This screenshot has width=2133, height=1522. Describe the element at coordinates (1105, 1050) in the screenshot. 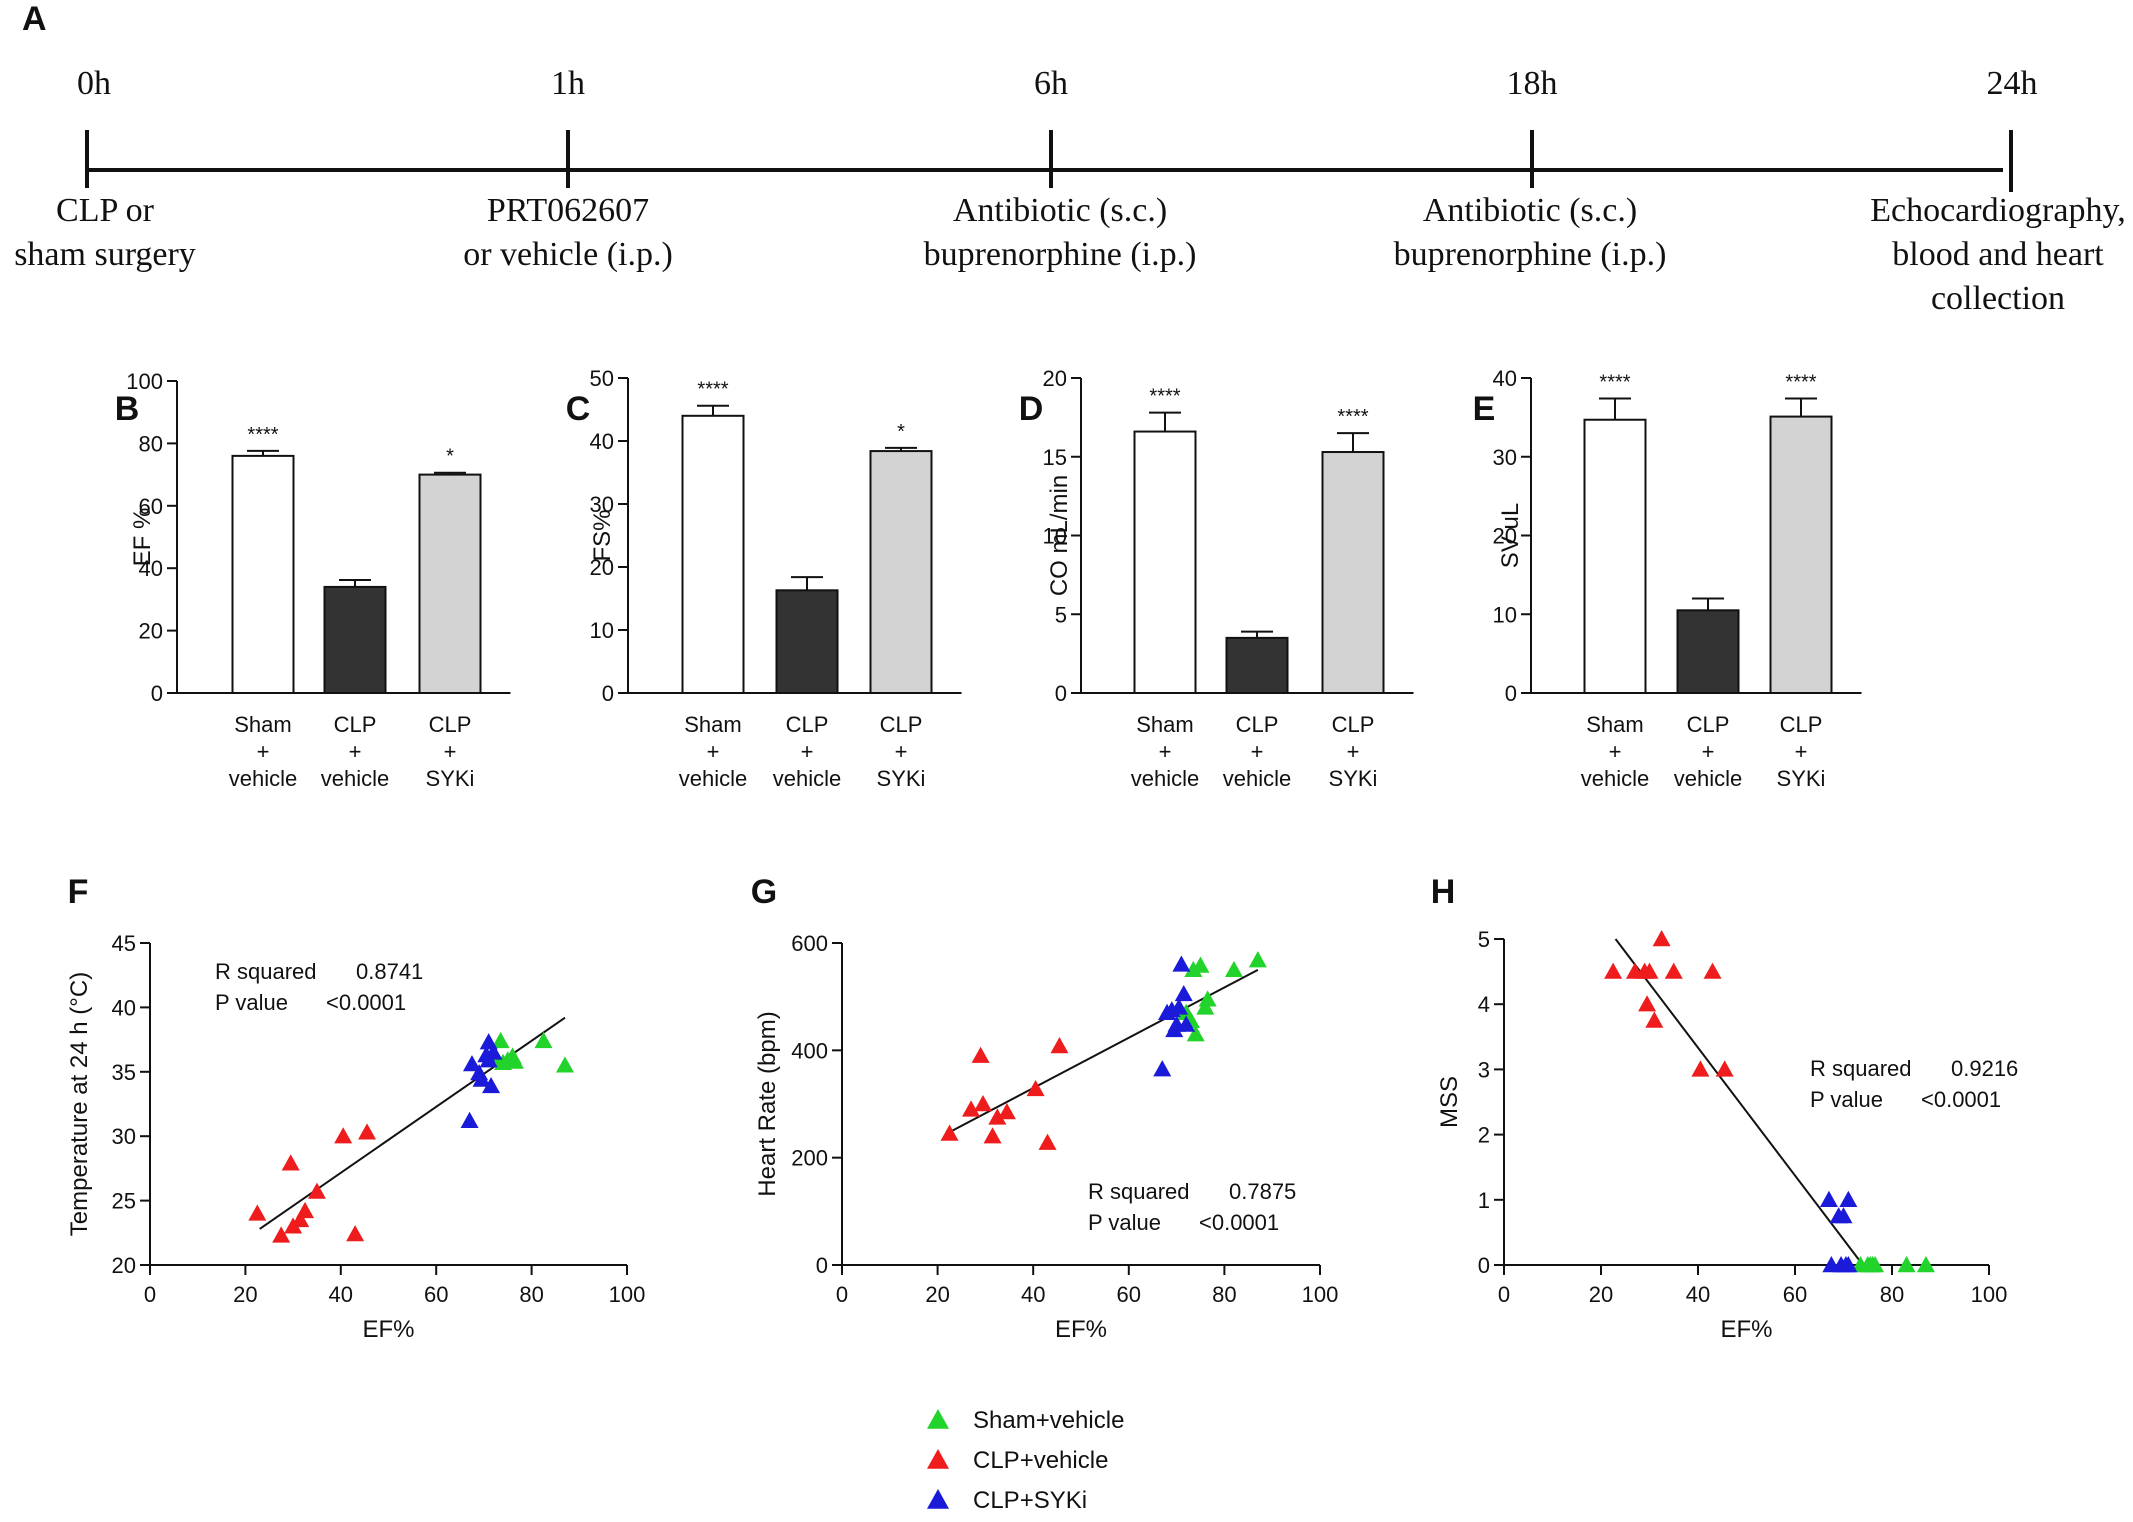

I see `regression-line` at that location.